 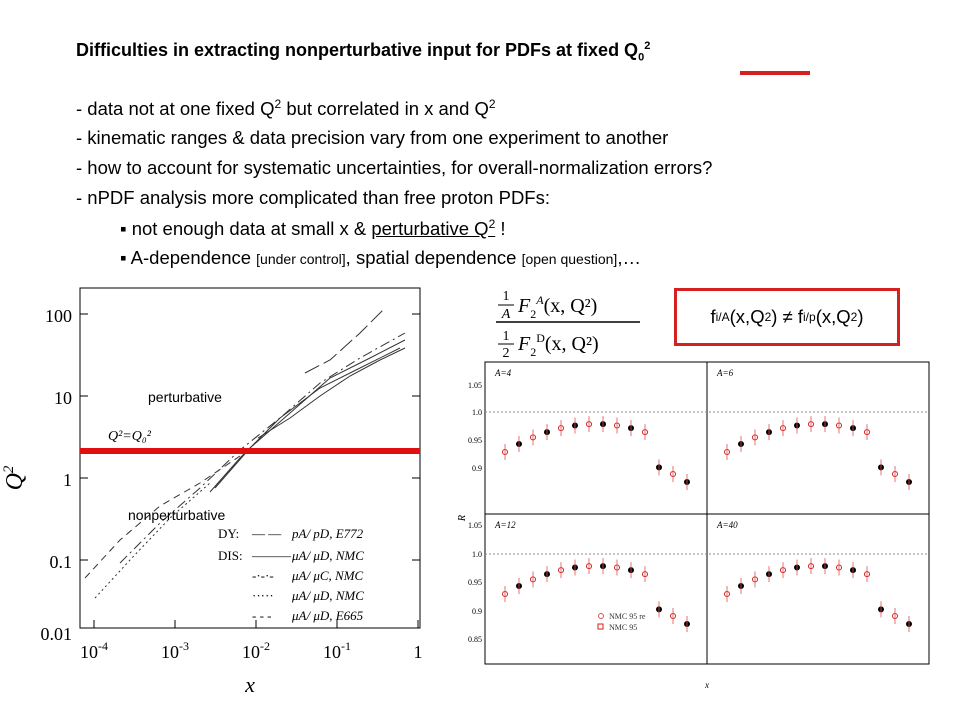 I want to click on data-points, so click(x=707, y=524).